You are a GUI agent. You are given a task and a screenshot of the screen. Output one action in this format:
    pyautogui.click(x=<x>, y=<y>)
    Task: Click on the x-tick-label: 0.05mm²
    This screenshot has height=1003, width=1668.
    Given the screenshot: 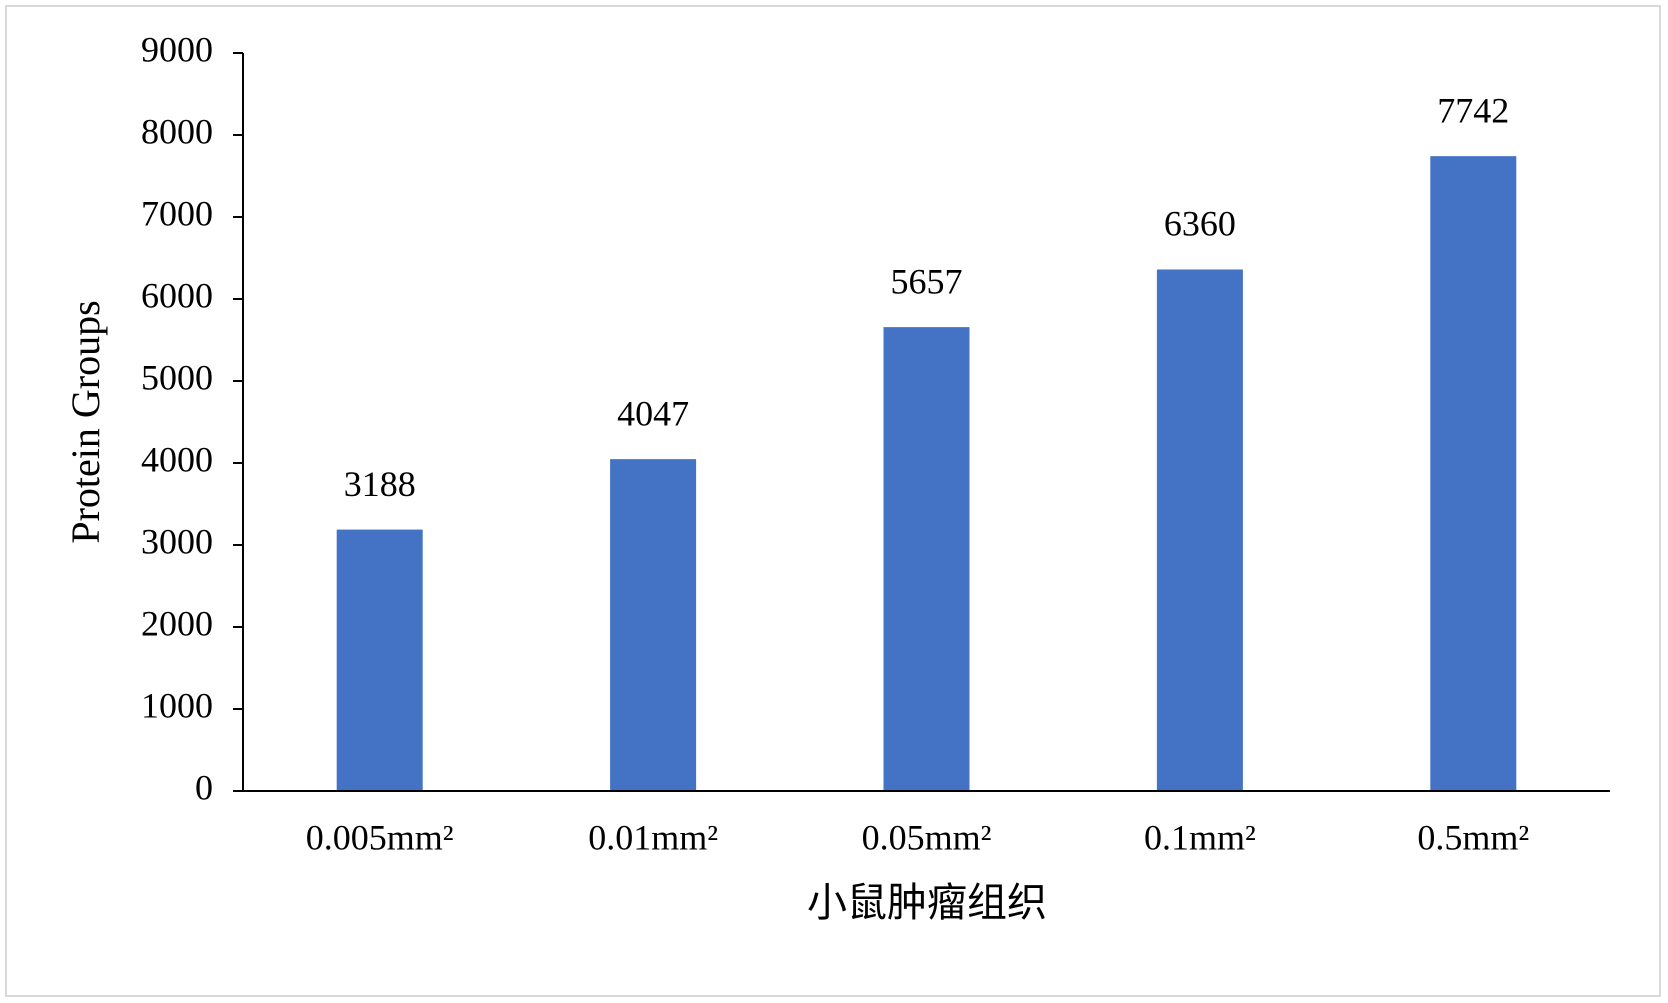 What is the action you would take?
    pyautogui.click(x=927, y=837)
    